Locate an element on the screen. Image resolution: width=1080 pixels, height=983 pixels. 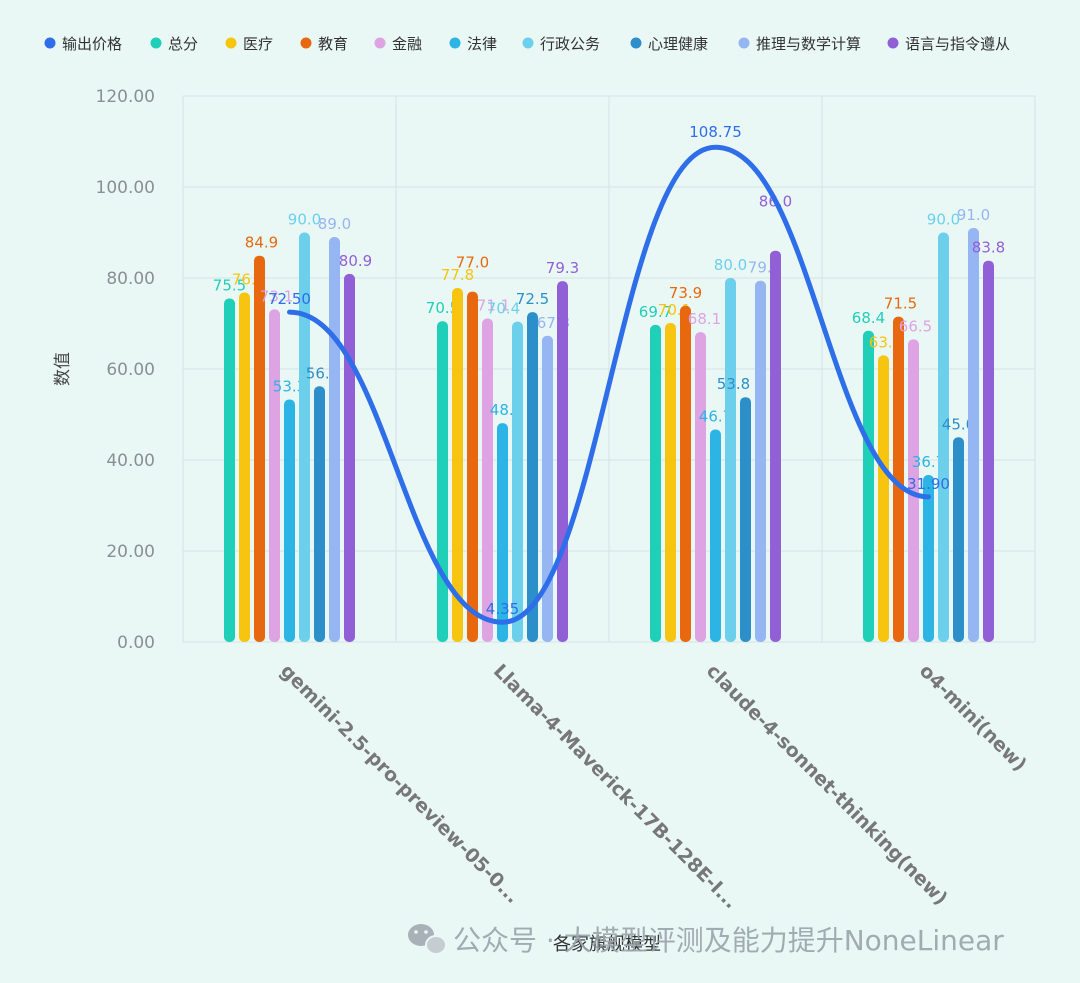
price-line-value-label: 4.35 is located at coordinates (502, 609).